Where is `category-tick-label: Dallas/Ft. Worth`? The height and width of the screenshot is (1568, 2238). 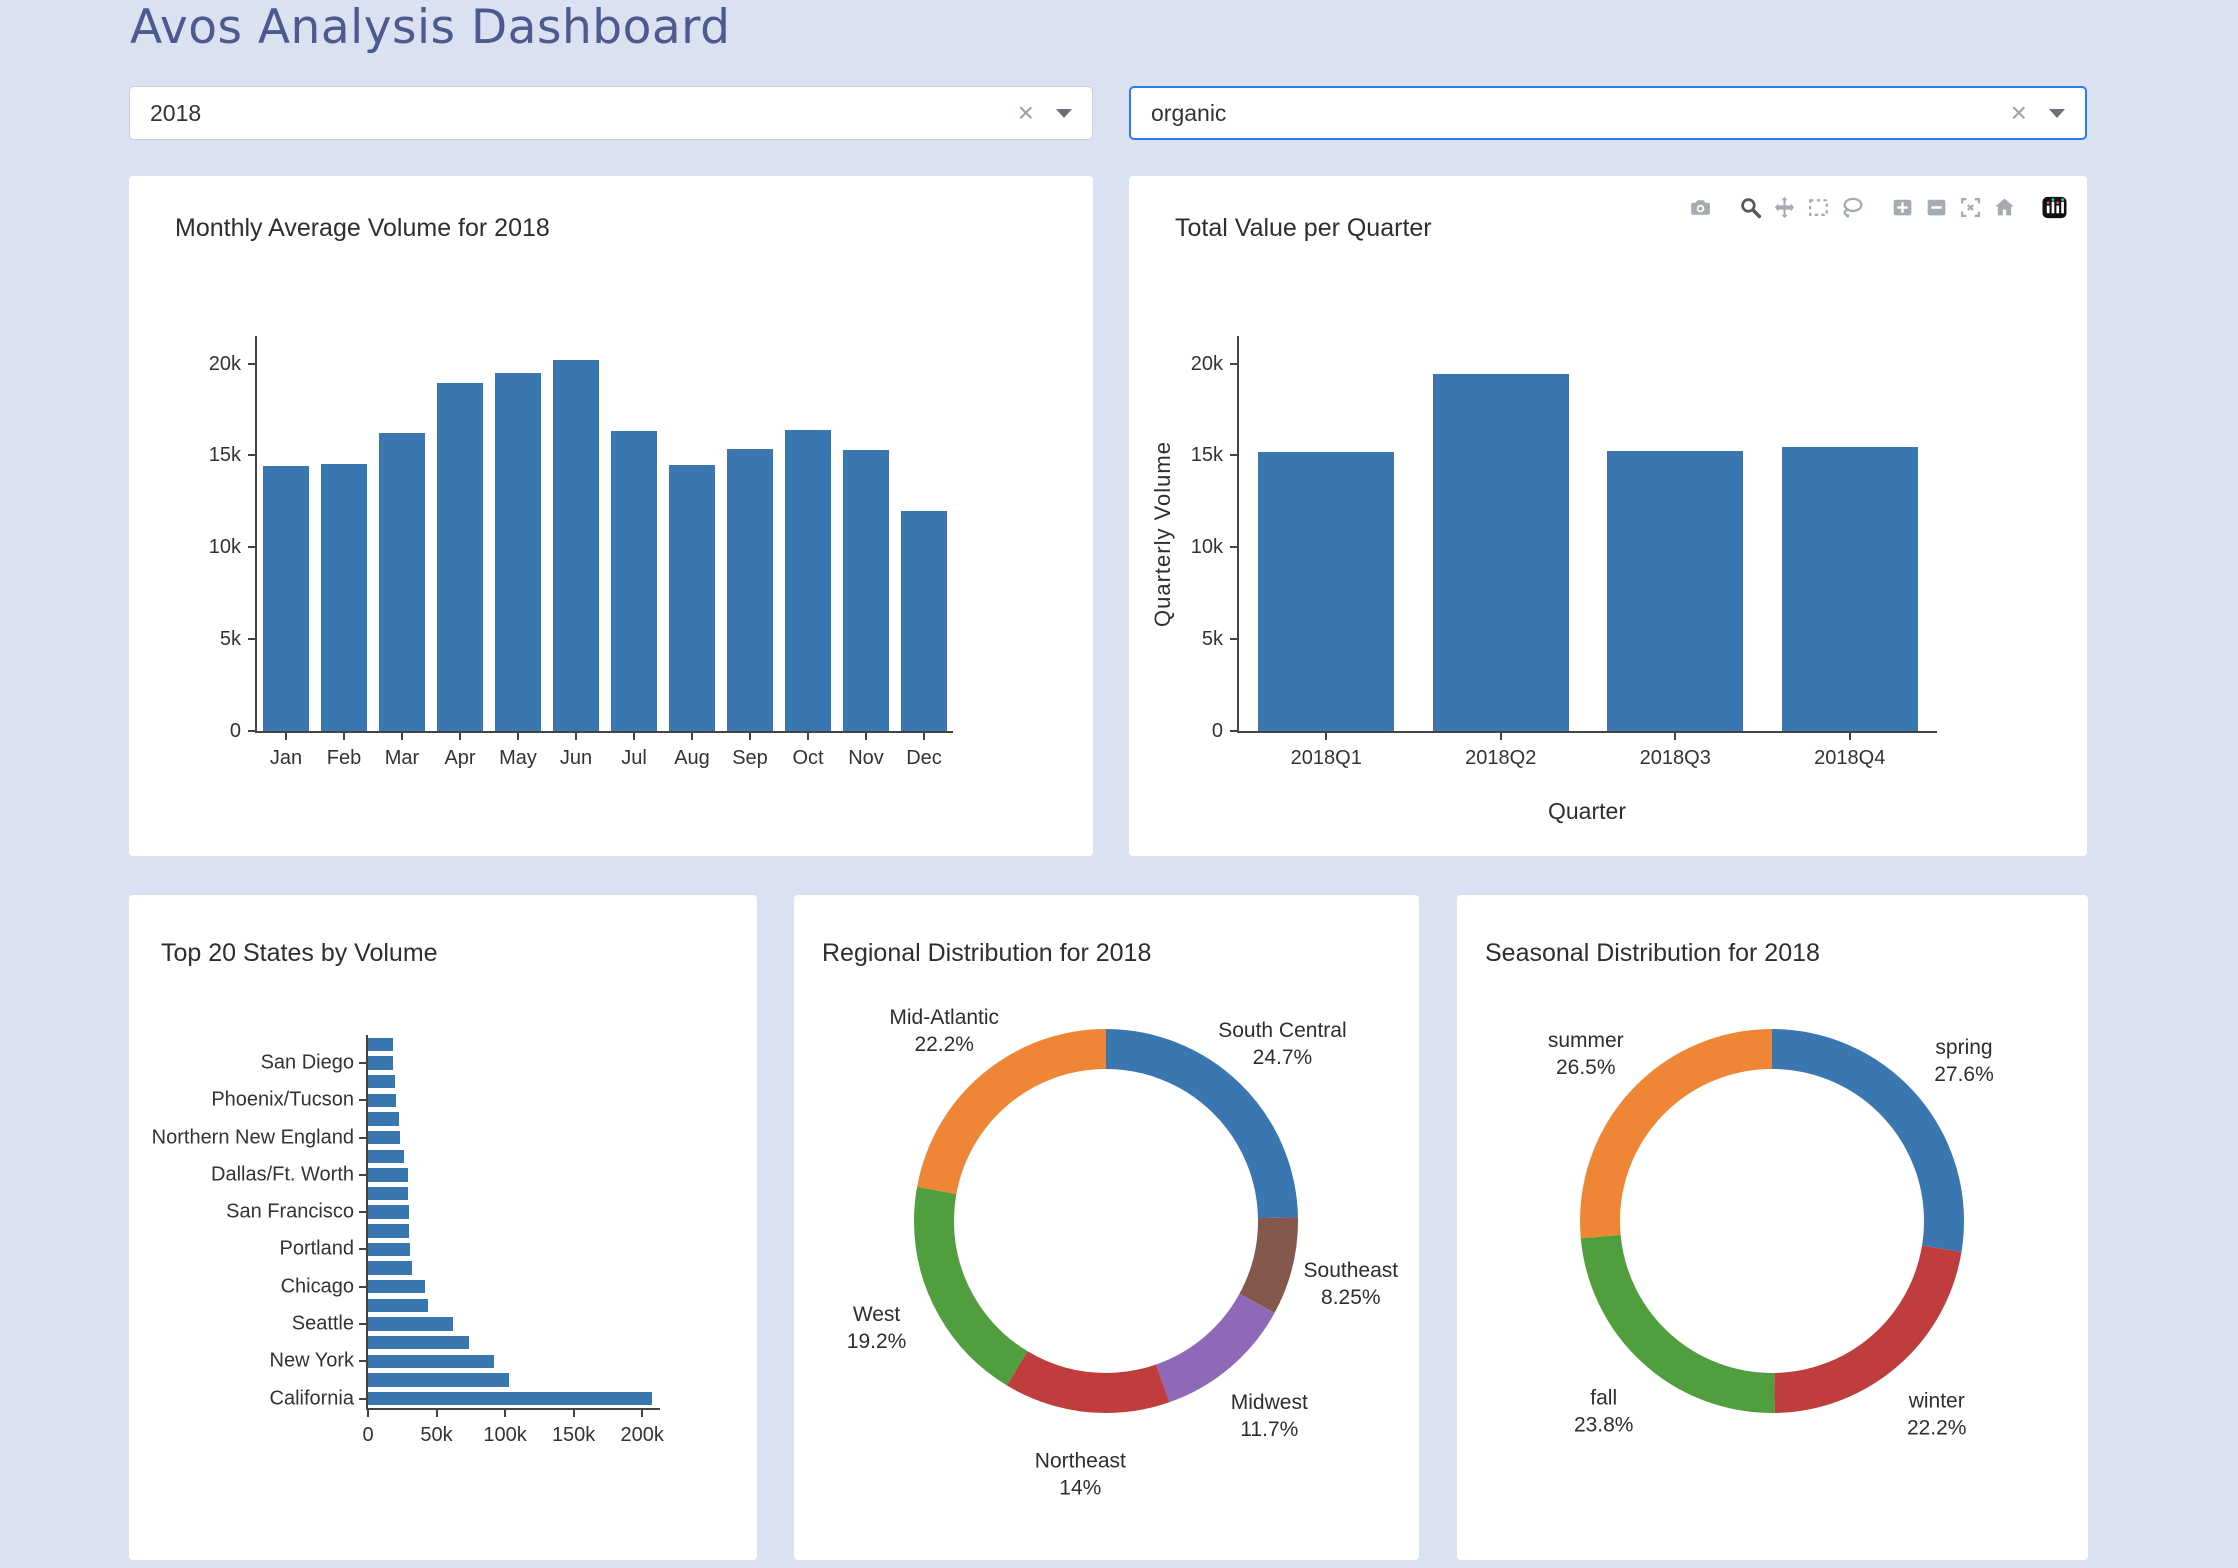
category-tick-label: Dallas/Ft. Worth is located at coordinates (282, 1174).